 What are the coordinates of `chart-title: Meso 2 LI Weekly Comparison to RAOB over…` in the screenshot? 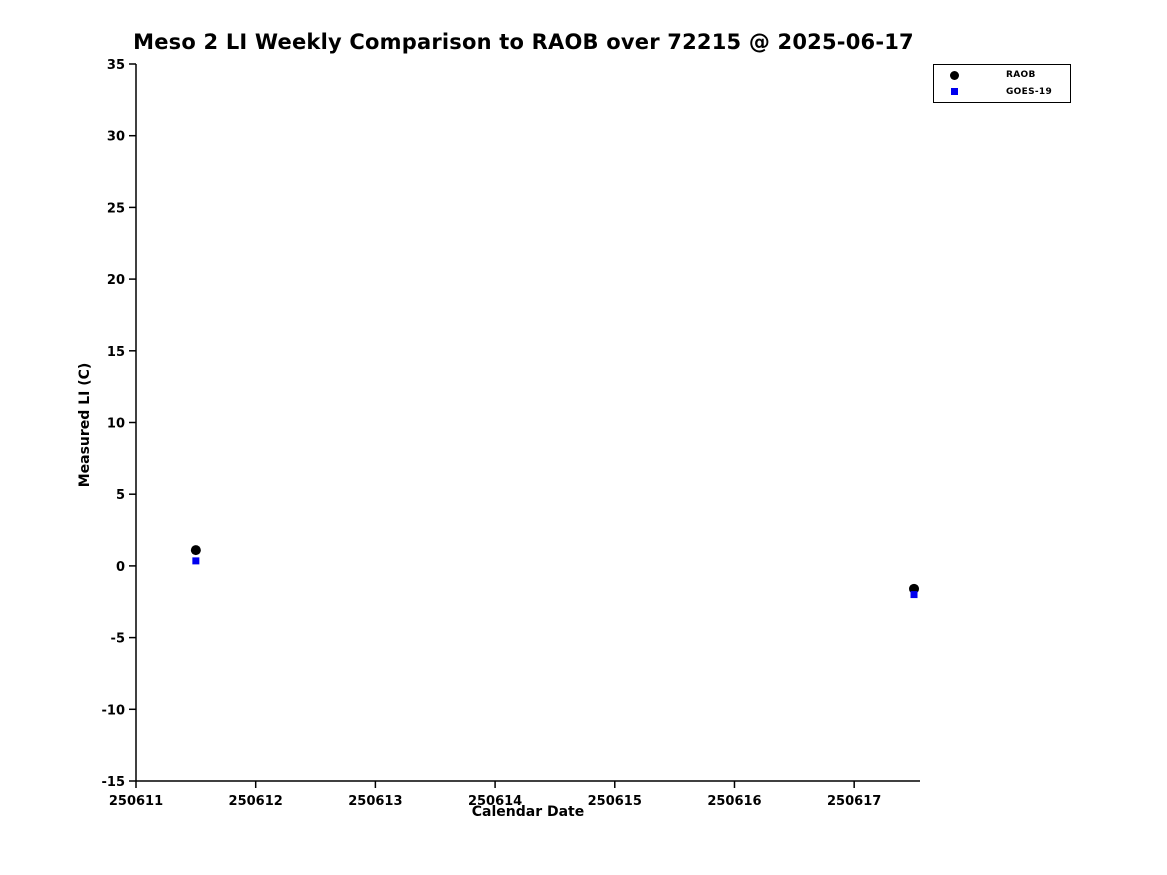 It's located at (523, 42).